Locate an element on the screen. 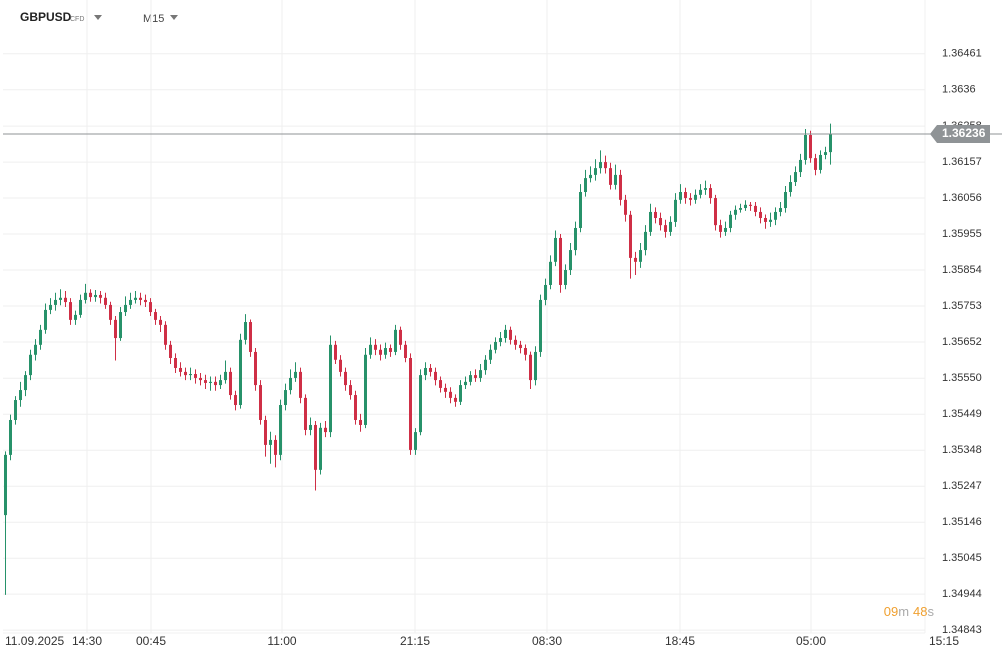  countdown-minutes-unit: m is located at coordinates (903, 611).